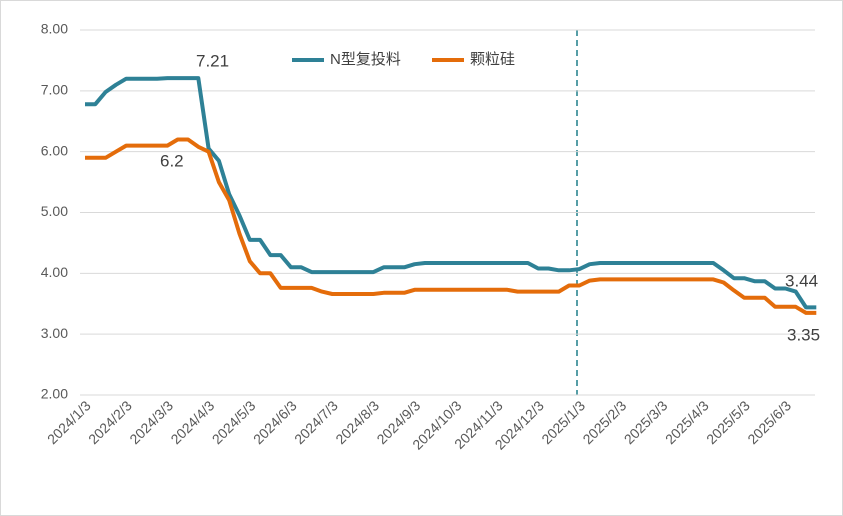  I want to click on y-tick-label: 2.00, so click(54, 394).